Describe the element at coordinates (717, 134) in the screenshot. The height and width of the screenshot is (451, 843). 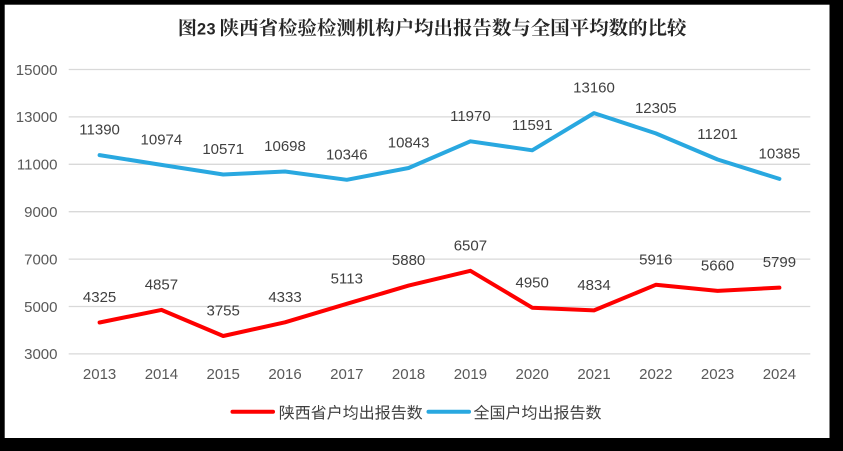
I see `svg-text: 11201` at that location.